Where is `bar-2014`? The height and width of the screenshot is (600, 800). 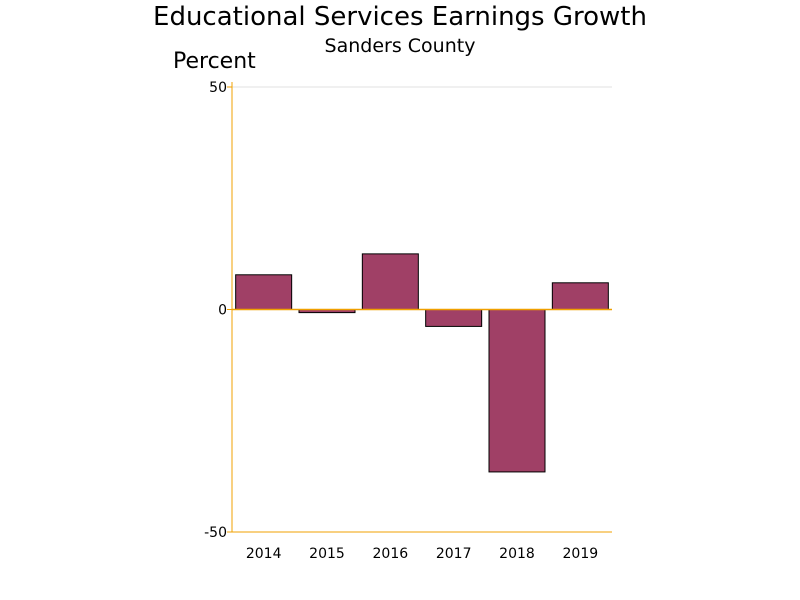 bar-2014 is located at coordinates (264, 292).